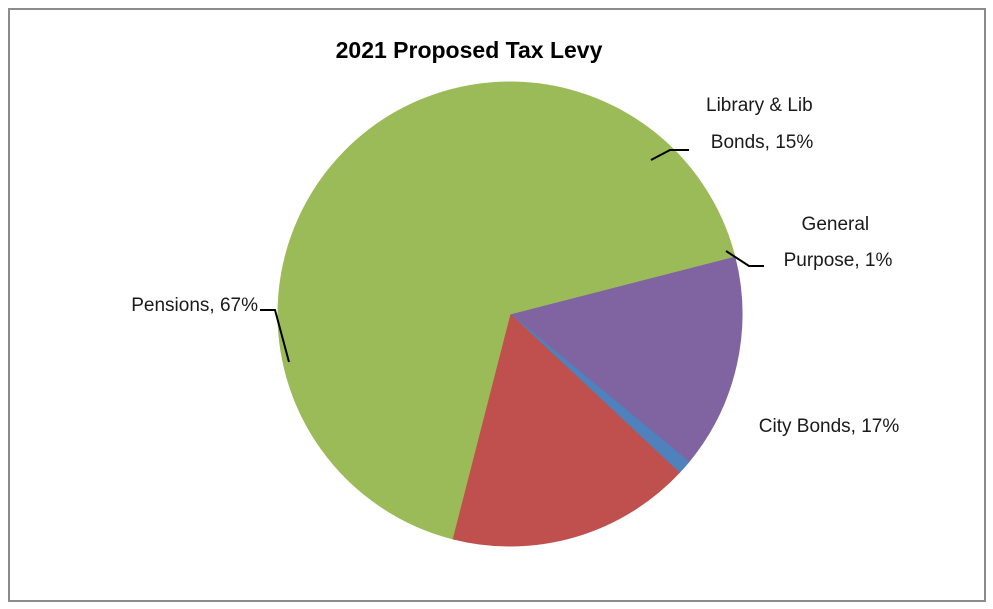  I want to click on pie-slice-library, so click(625, 359).